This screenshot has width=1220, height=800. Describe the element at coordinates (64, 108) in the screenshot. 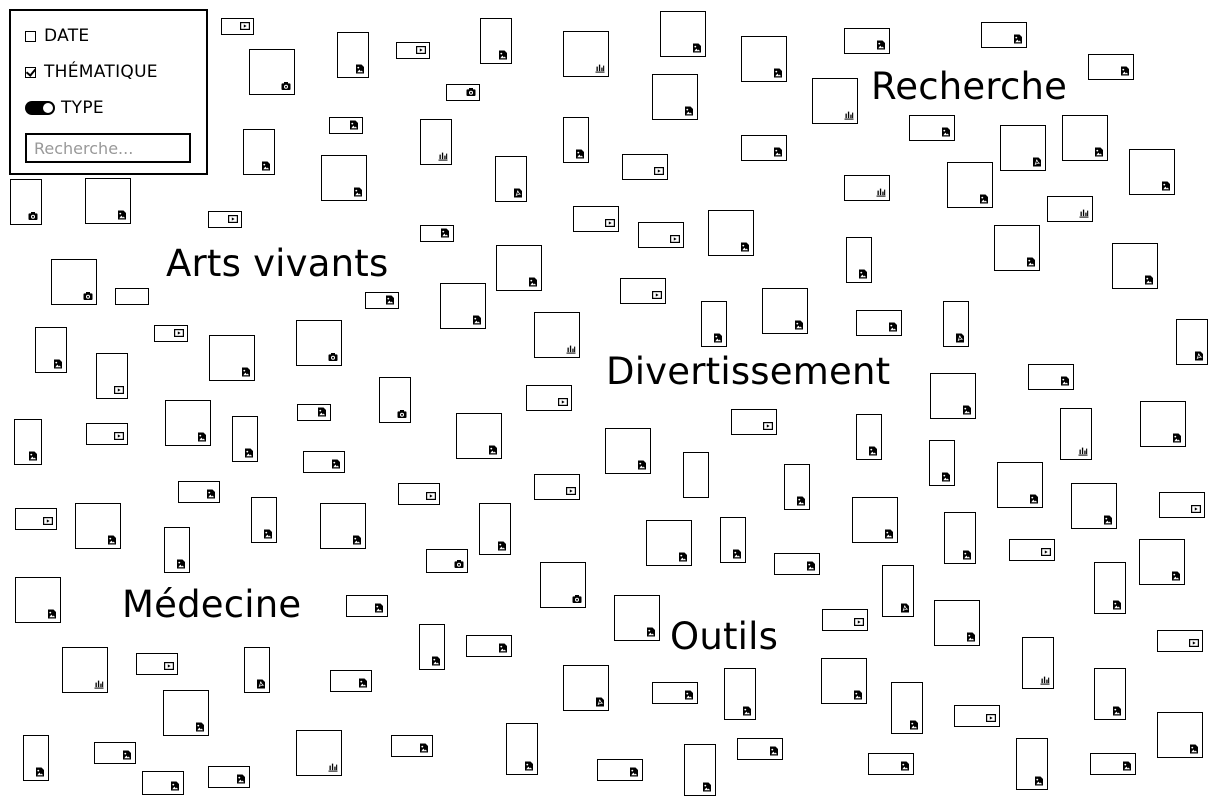

I see `filter-type: TYPE` at that location.